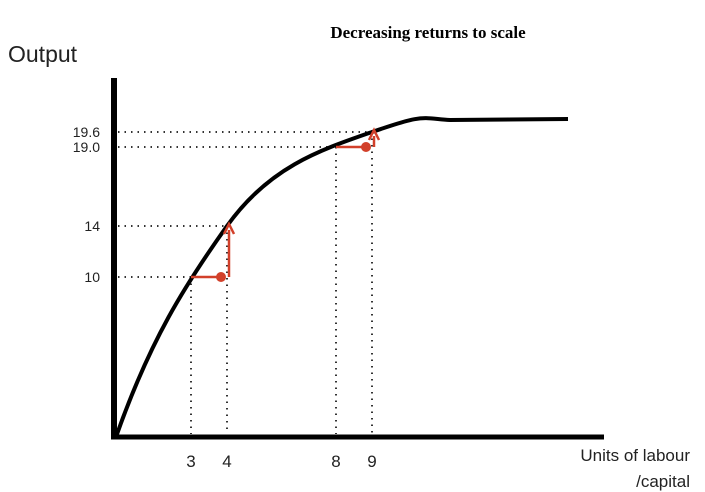 The width and height of the screenshot is (705, 492). What do you see at coordinates (428, 32) in the screenshot?
I see `chart-title: Decreasing returns to scale` at bounding box center [428, 32].